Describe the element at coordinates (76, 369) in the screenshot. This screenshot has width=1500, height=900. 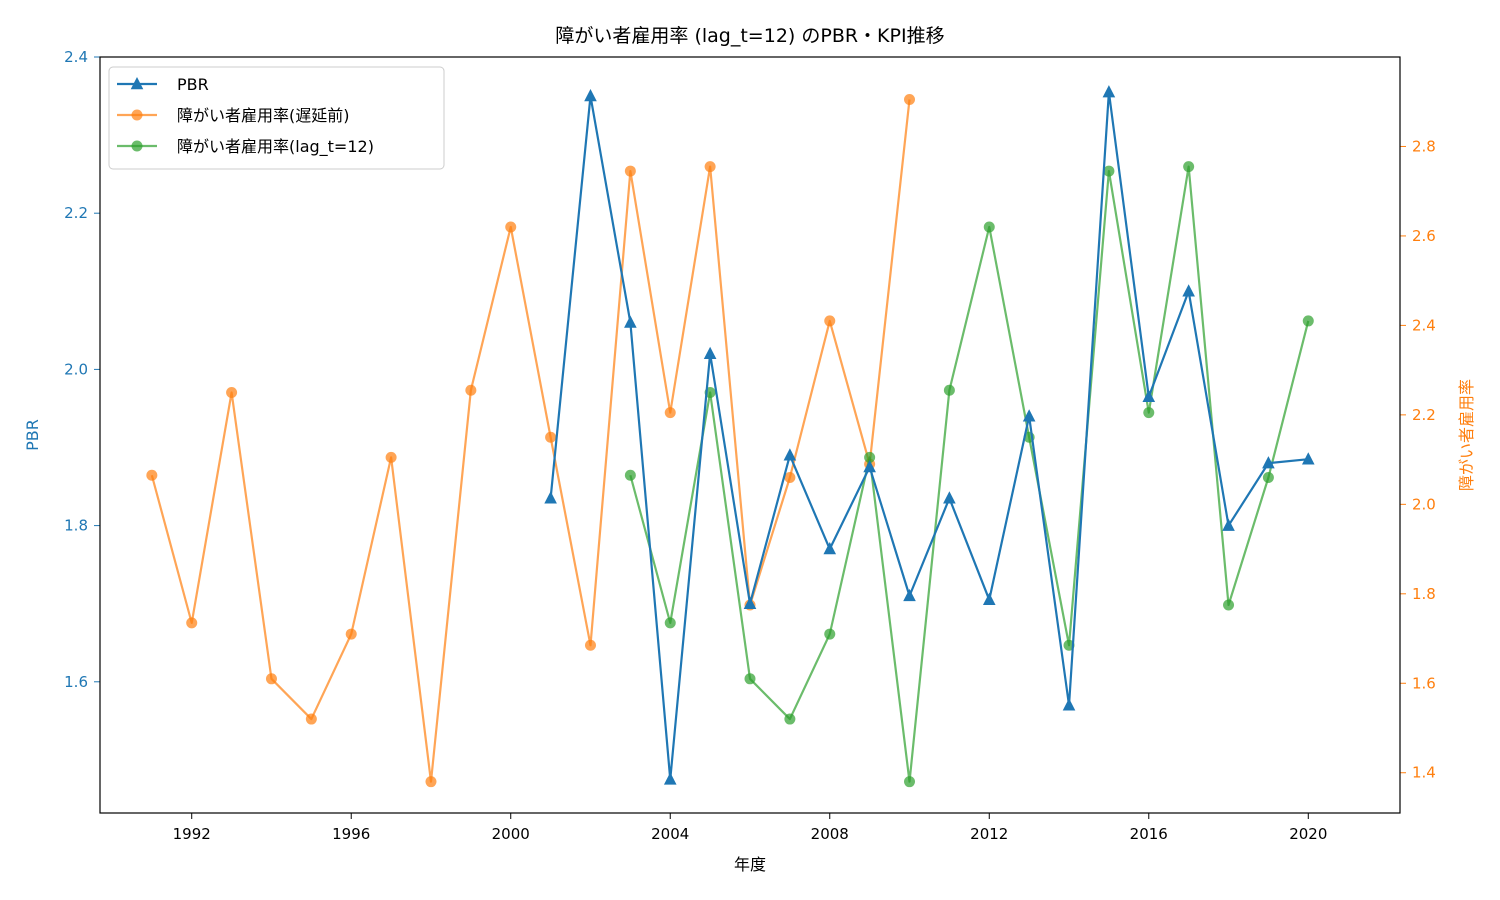
I see `left-y-tick-label: 2.0` at that location.